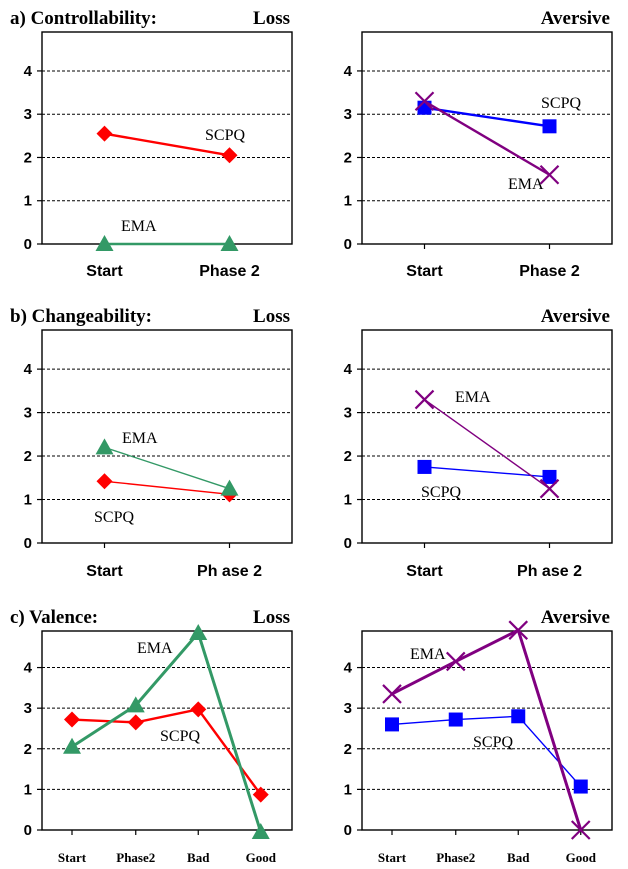 Image resolution: width=628 pixels, height=869 pixels. I want to click on chart-2-0: Loss 0 1 2 3 4 Start Phase2 Bad Good SCPQ EMA, so click(158, 736).